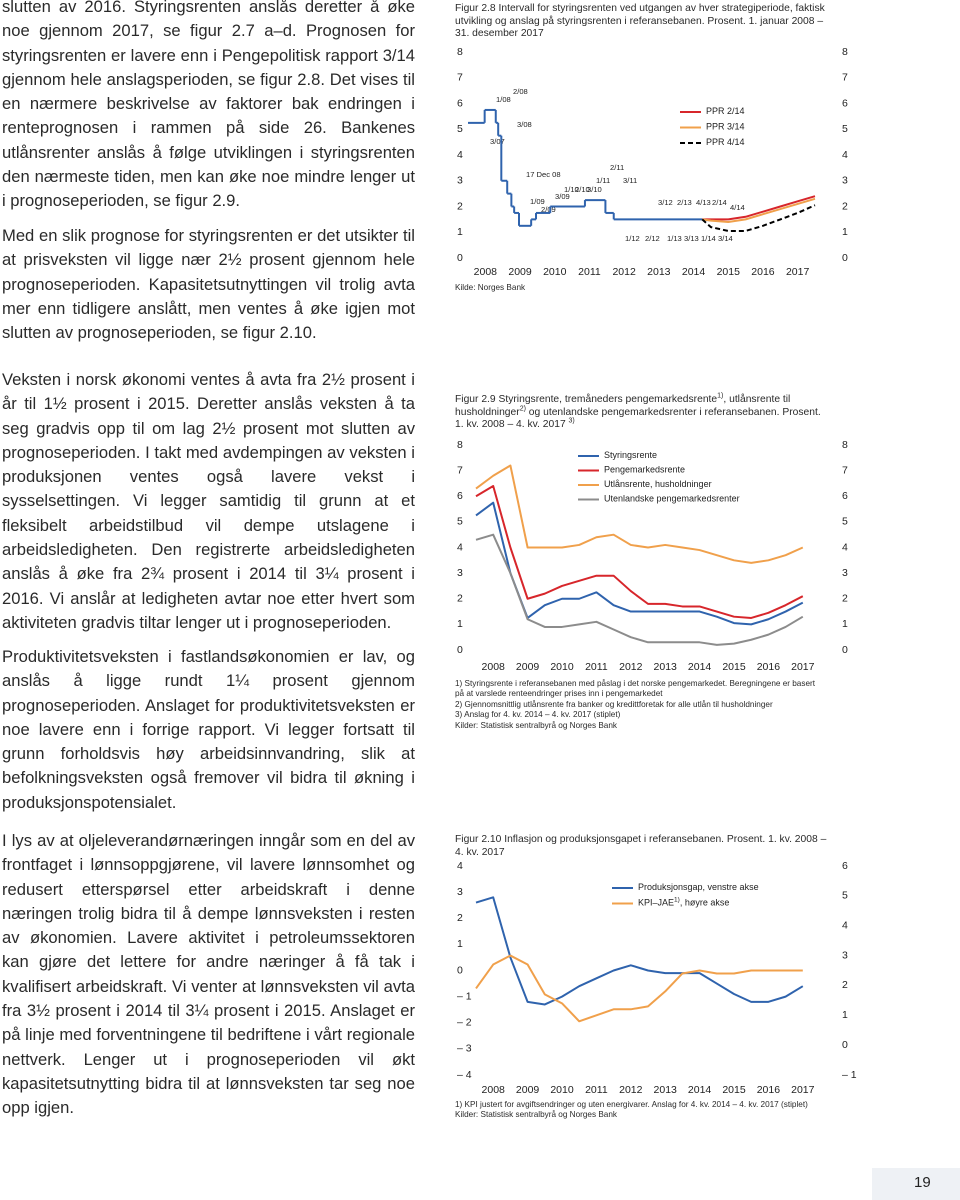 This screenshot has height=1200, width=960. I want to click on y-tick-label: 6, so click(460, 496).